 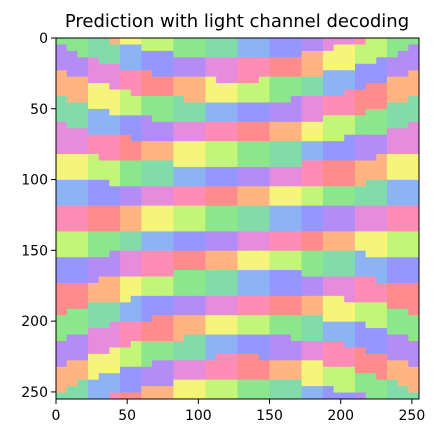 What do you see at coordinates (39, 110) in the screenshot?
I see `y-tick-label: 50` at bounding box center [39, 110].